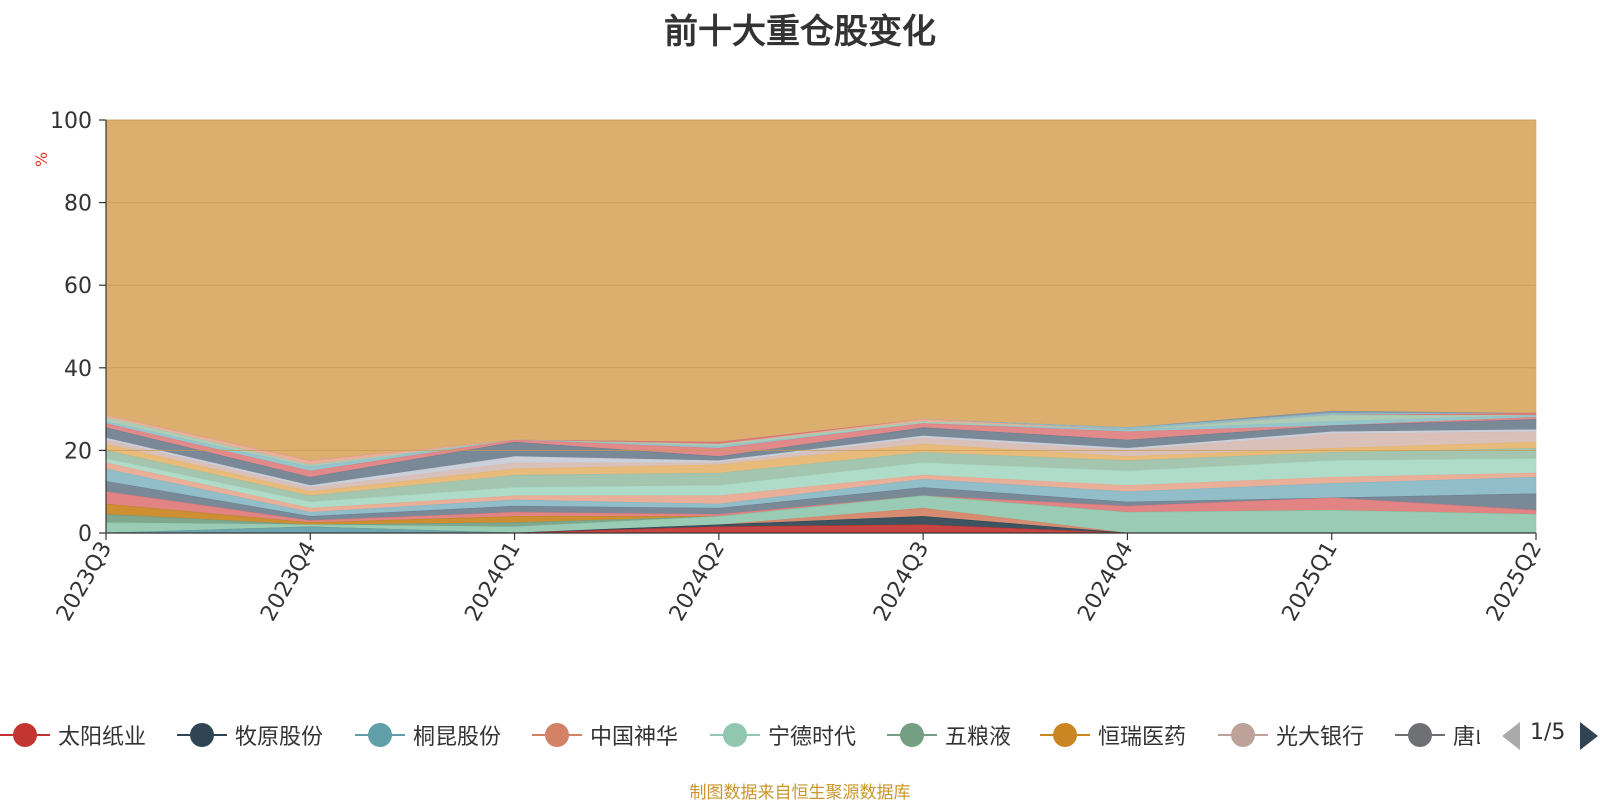  What do you see at coordinates (1589, 736) in the screenshot?
I see `legend-next-page-icon` at bounding box center [1589, 736].